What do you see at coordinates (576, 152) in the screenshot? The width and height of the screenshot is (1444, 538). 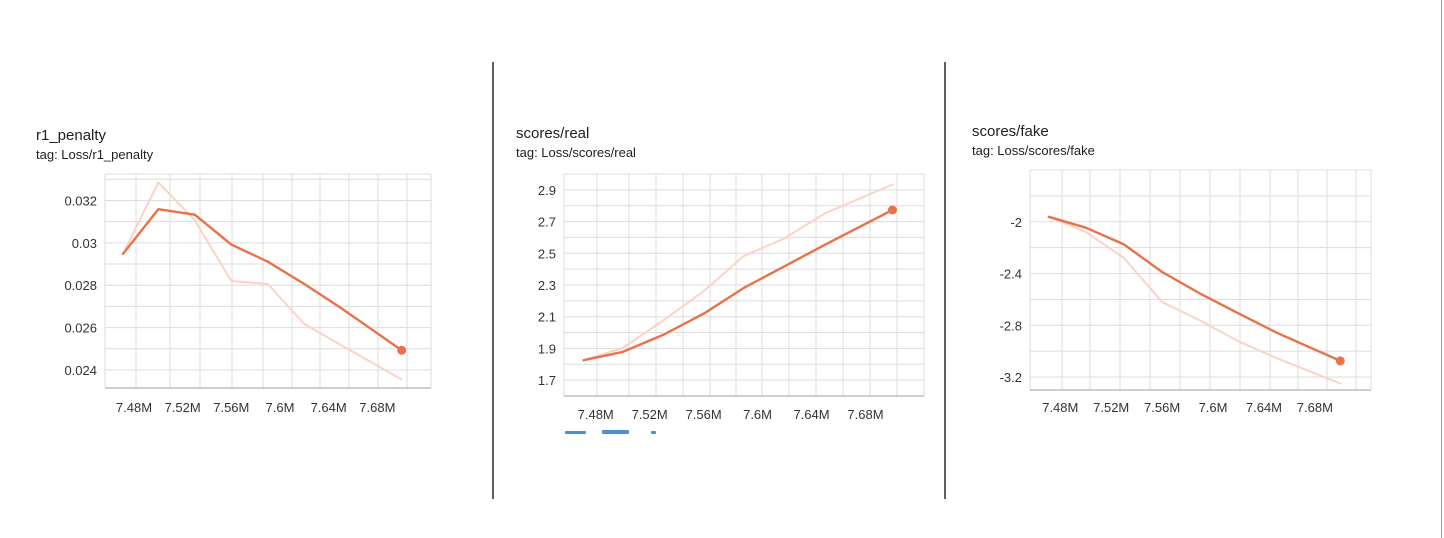 I see `chart-tag: tag: Loss/scores/real` at bounding box center [576, 152].